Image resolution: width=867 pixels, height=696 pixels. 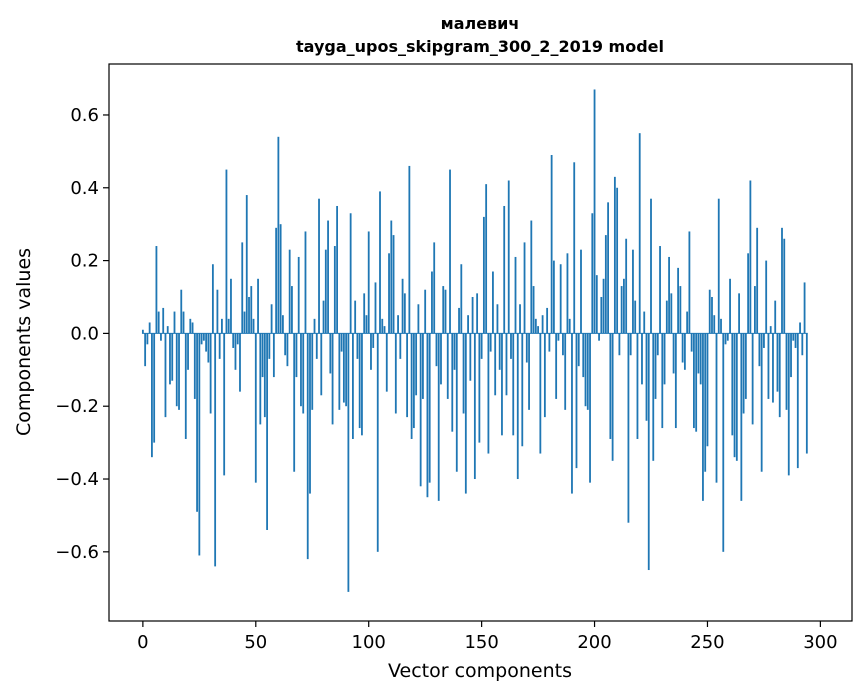 I want to click on y-tick-label-3: 0.0, so click(x=84, y=333).